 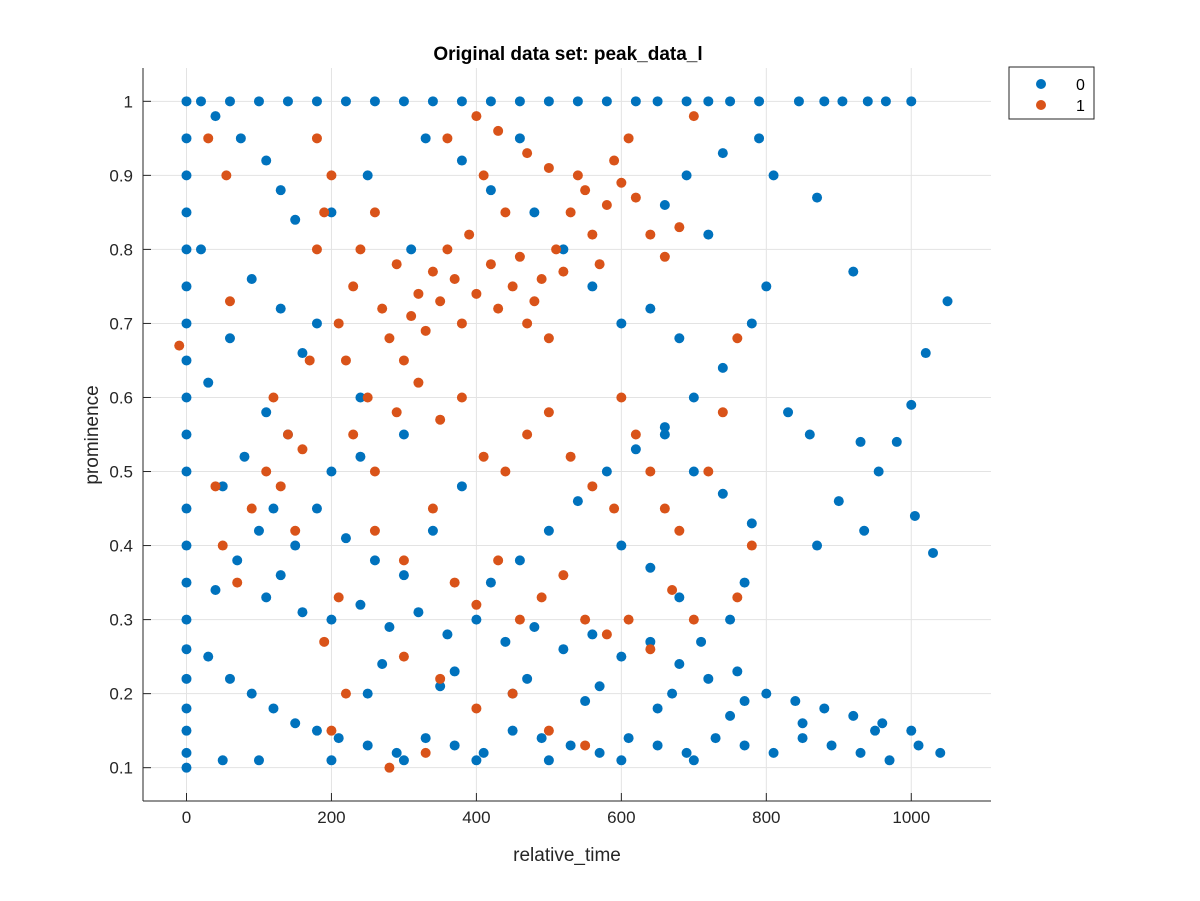 I want to click on x-axis-ticks: 0 200 400 600 800 1000, so click(x=556, y=810).